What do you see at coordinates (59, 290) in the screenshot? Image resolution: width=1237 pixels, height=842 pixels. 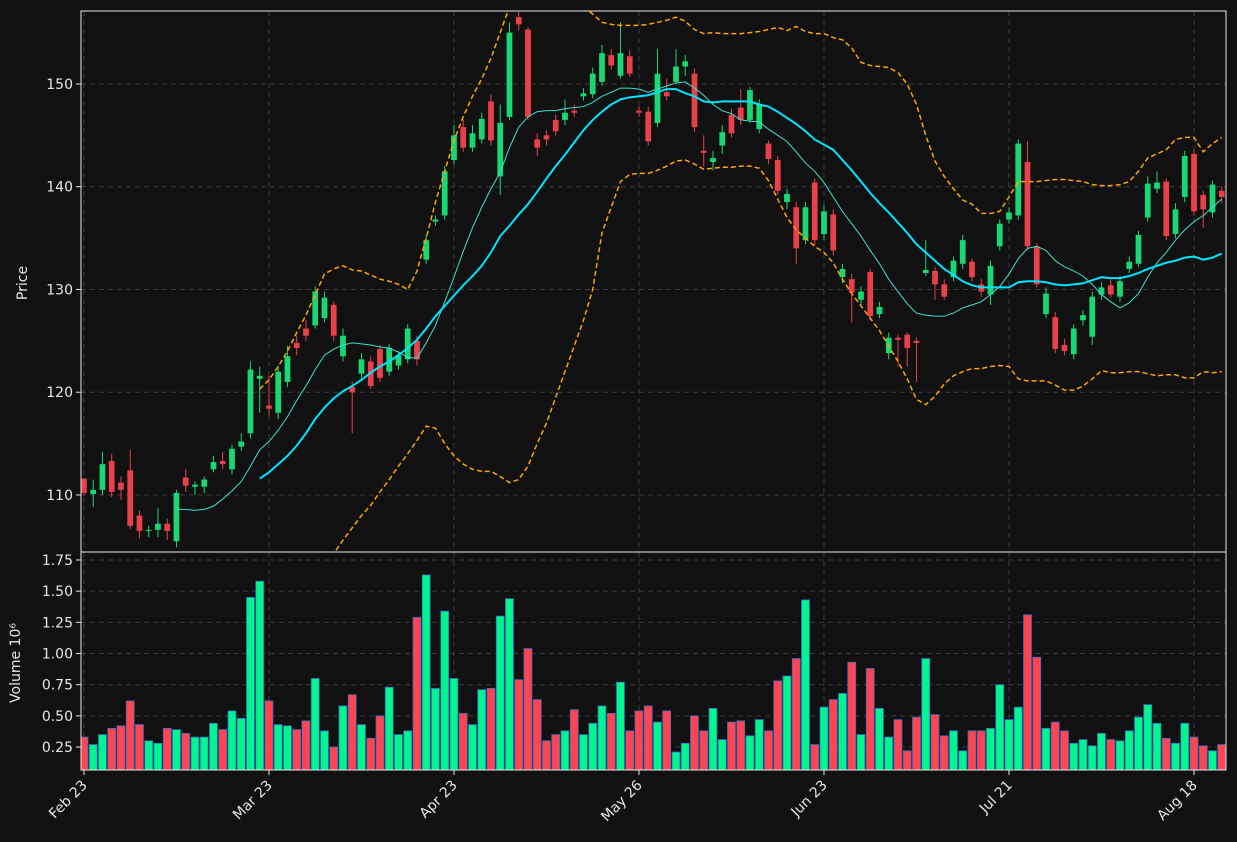 I see `y-tick-label: 130` at bounding box center [59, 290].